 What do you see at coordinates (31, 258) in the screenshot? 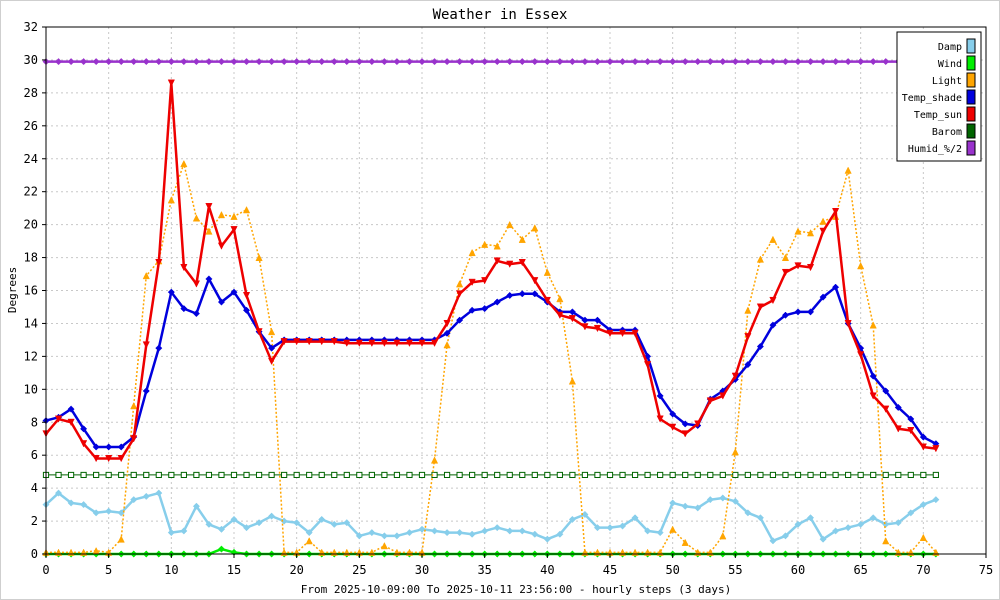
I see `y-tick-label: 18` at bounding box center [31, 258].